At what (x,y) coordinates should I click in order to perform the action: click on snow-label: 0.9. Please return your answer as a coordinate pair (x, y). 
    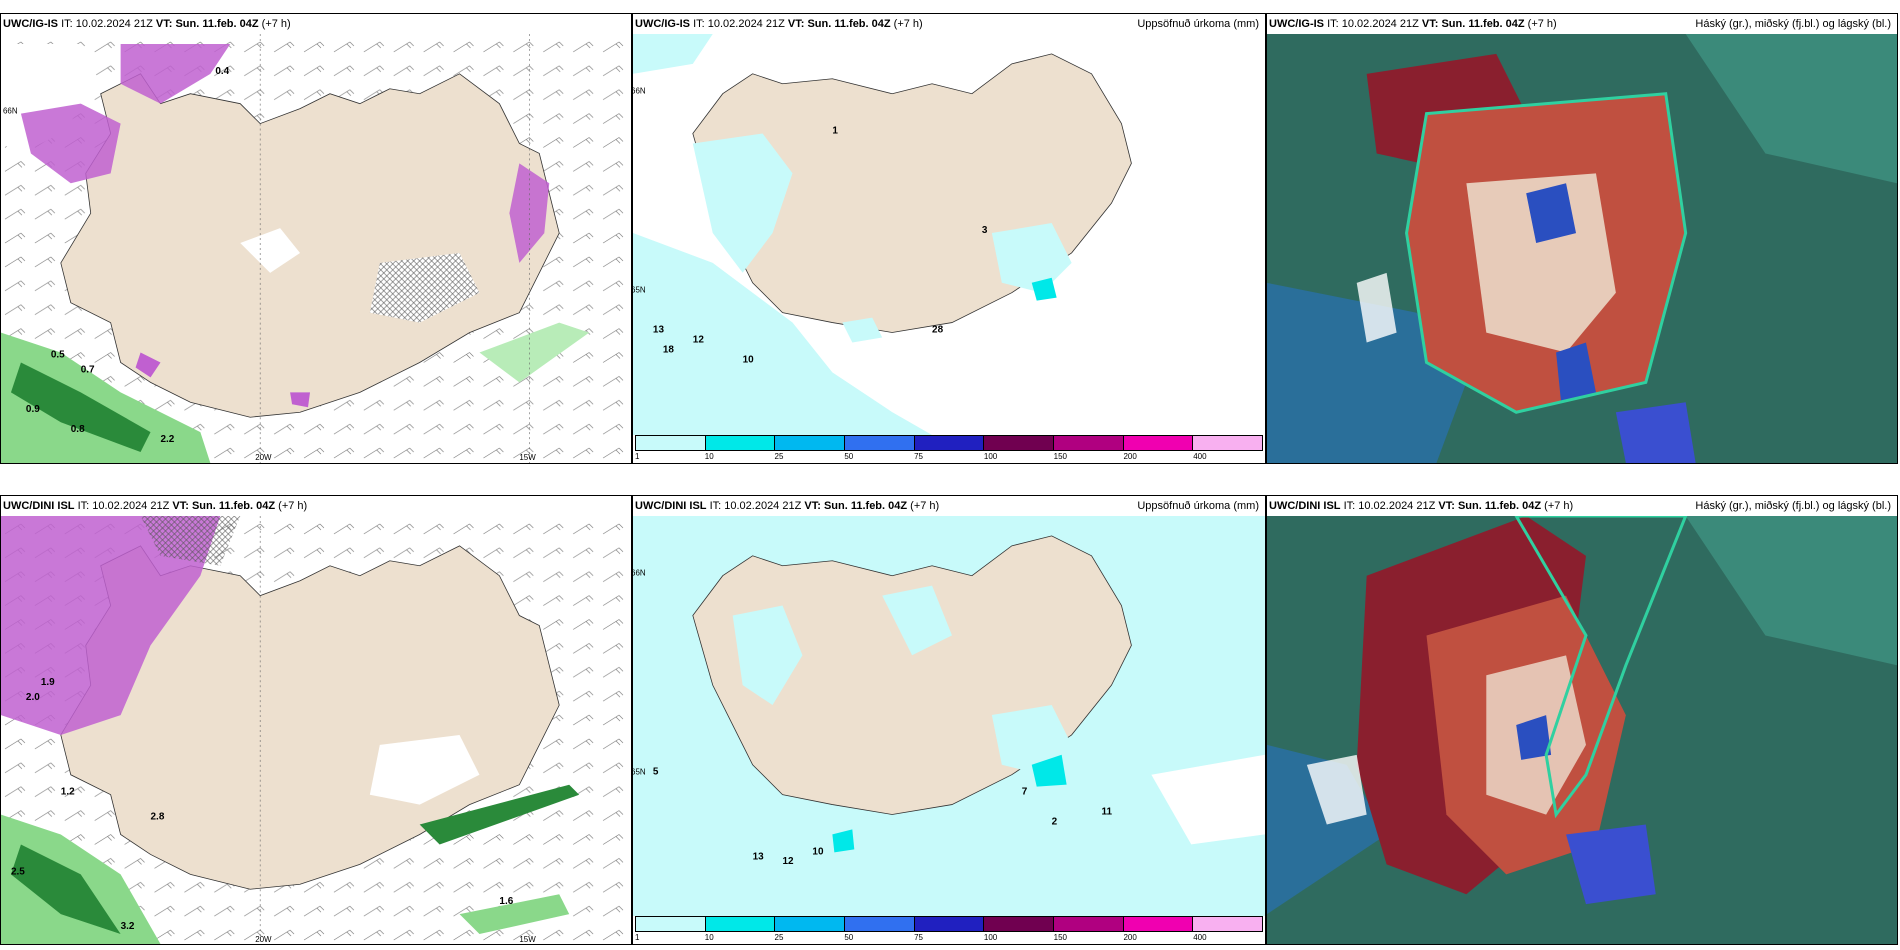
    Looking at the image, I should click on (33, 409).